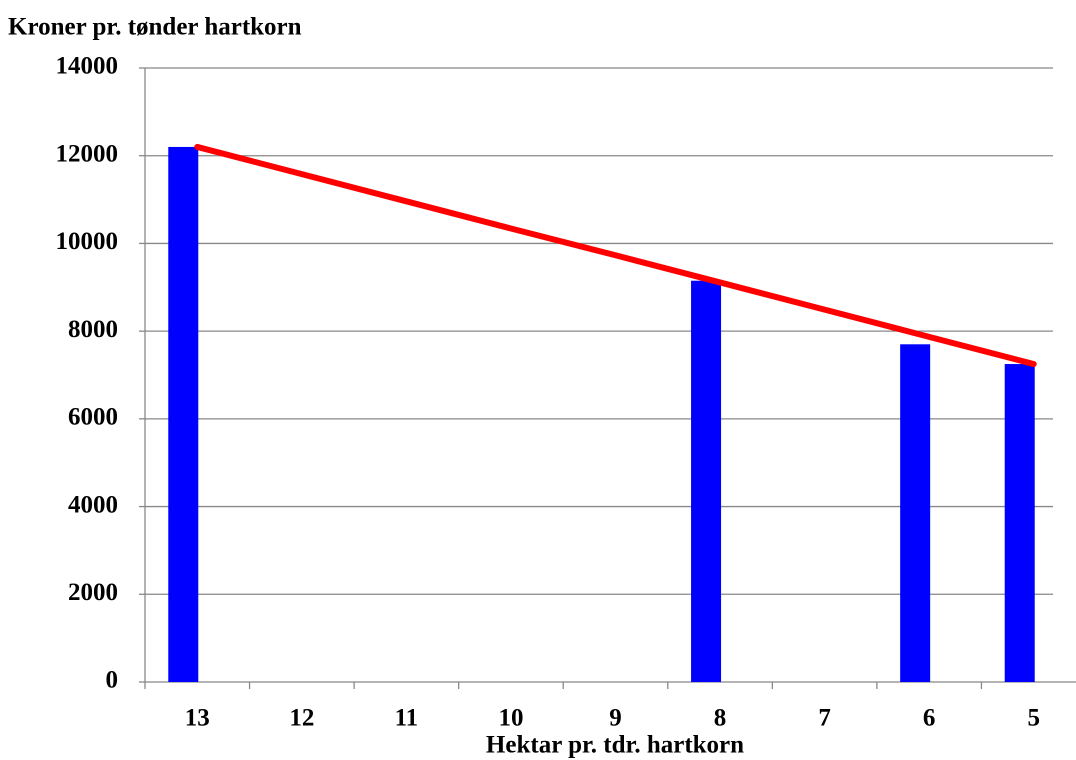  What do you see at coordinates (824, 718) in the screenshot?
I see `x-tick-label: 7` at bounding box center [824, 718].